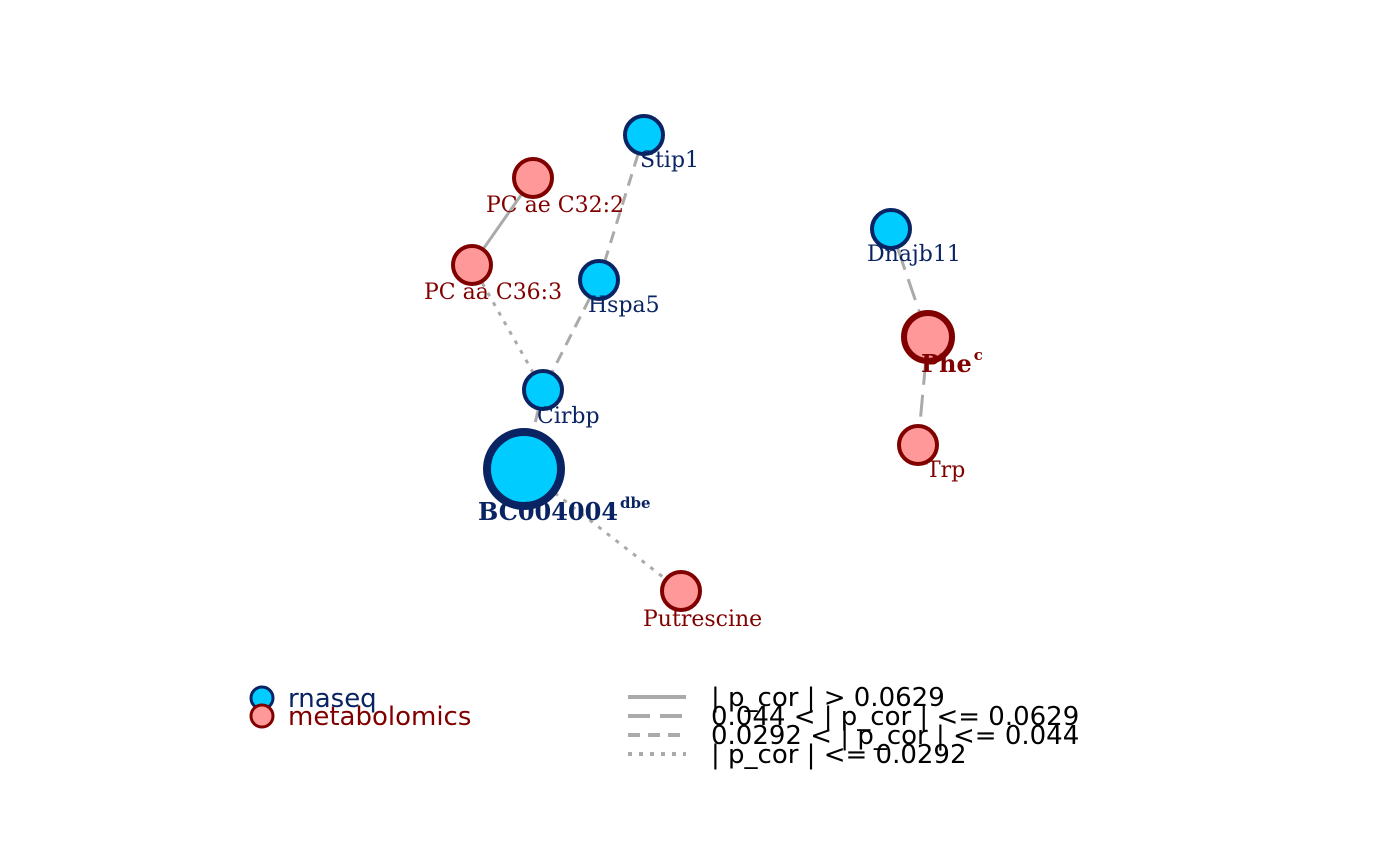  I want to click on node-label-pc_aa: PC aa C36:3, so click(493, 292).